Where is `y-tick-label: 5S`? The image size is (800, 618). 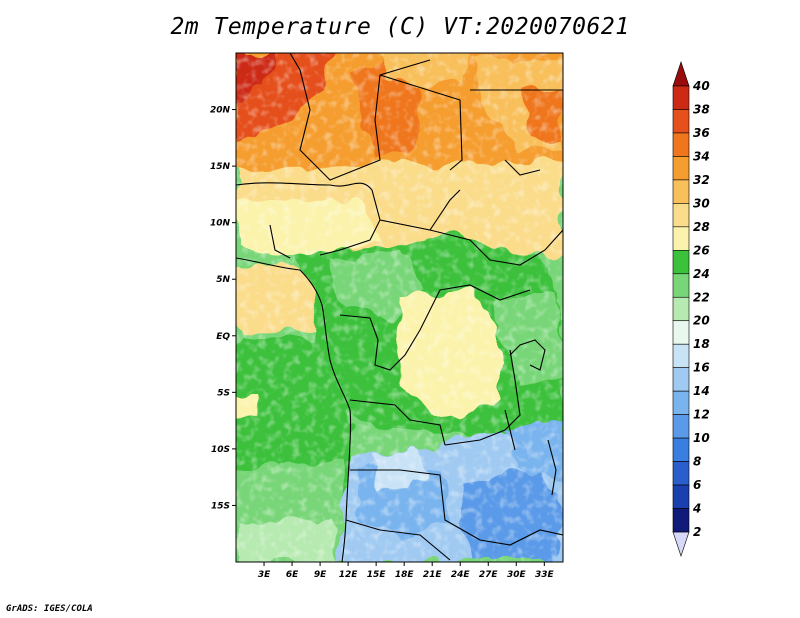 y-tick-label: 5S is located at coordinates (223, 393).